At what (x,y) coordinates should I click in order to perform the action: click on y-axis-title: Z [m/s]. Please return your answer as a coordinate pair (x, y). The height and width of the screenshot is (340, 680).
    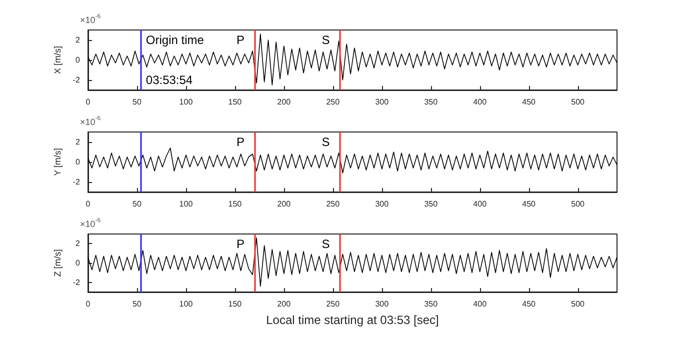
    Looking at the image, I should click on (57, 263).